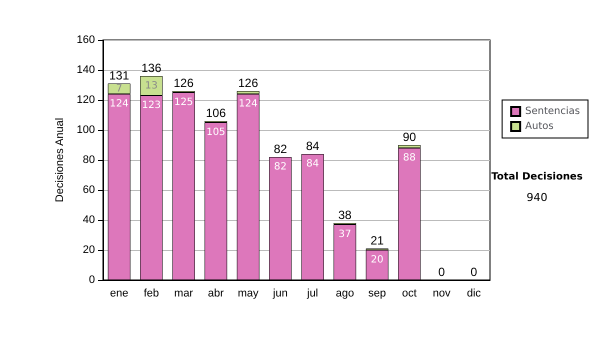 The width and height of the screenshot is (600, 340). What do you see at coordinates (88, 250) in the screenshot?
I see `y-tick-label: 20` at bounding box center [88, 250].